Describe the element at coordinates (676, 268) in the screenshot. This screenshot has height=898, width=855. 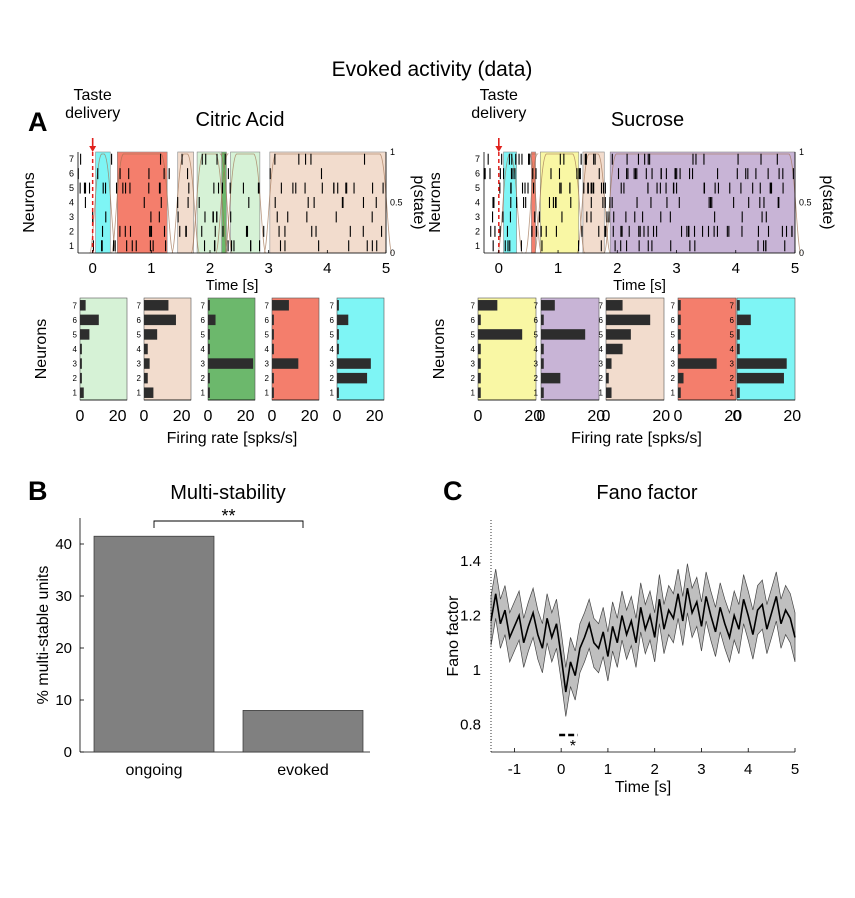
I see `x-tick-label: 3` at that location.